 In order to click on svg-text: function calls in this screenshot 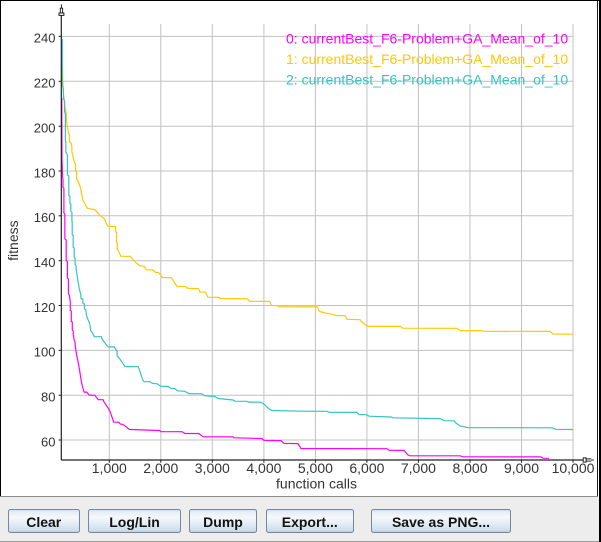, I will do `click(316, 484)`.